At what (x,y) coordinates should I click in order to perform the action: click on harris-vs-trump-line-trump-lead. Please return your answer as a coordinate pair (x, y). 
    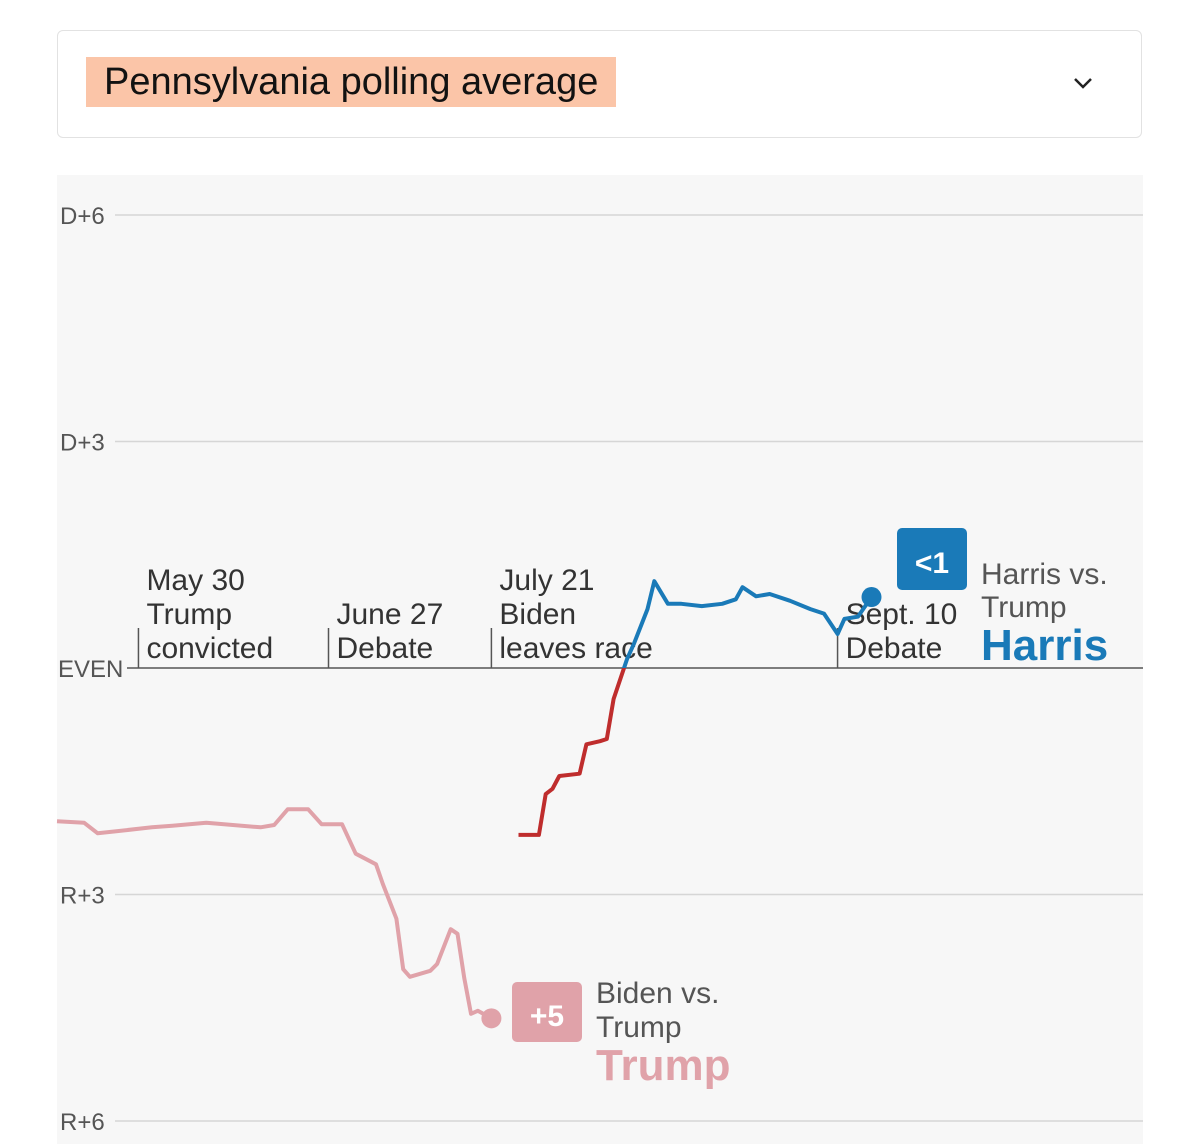
    Looking at the image, I should click on (572, 752).